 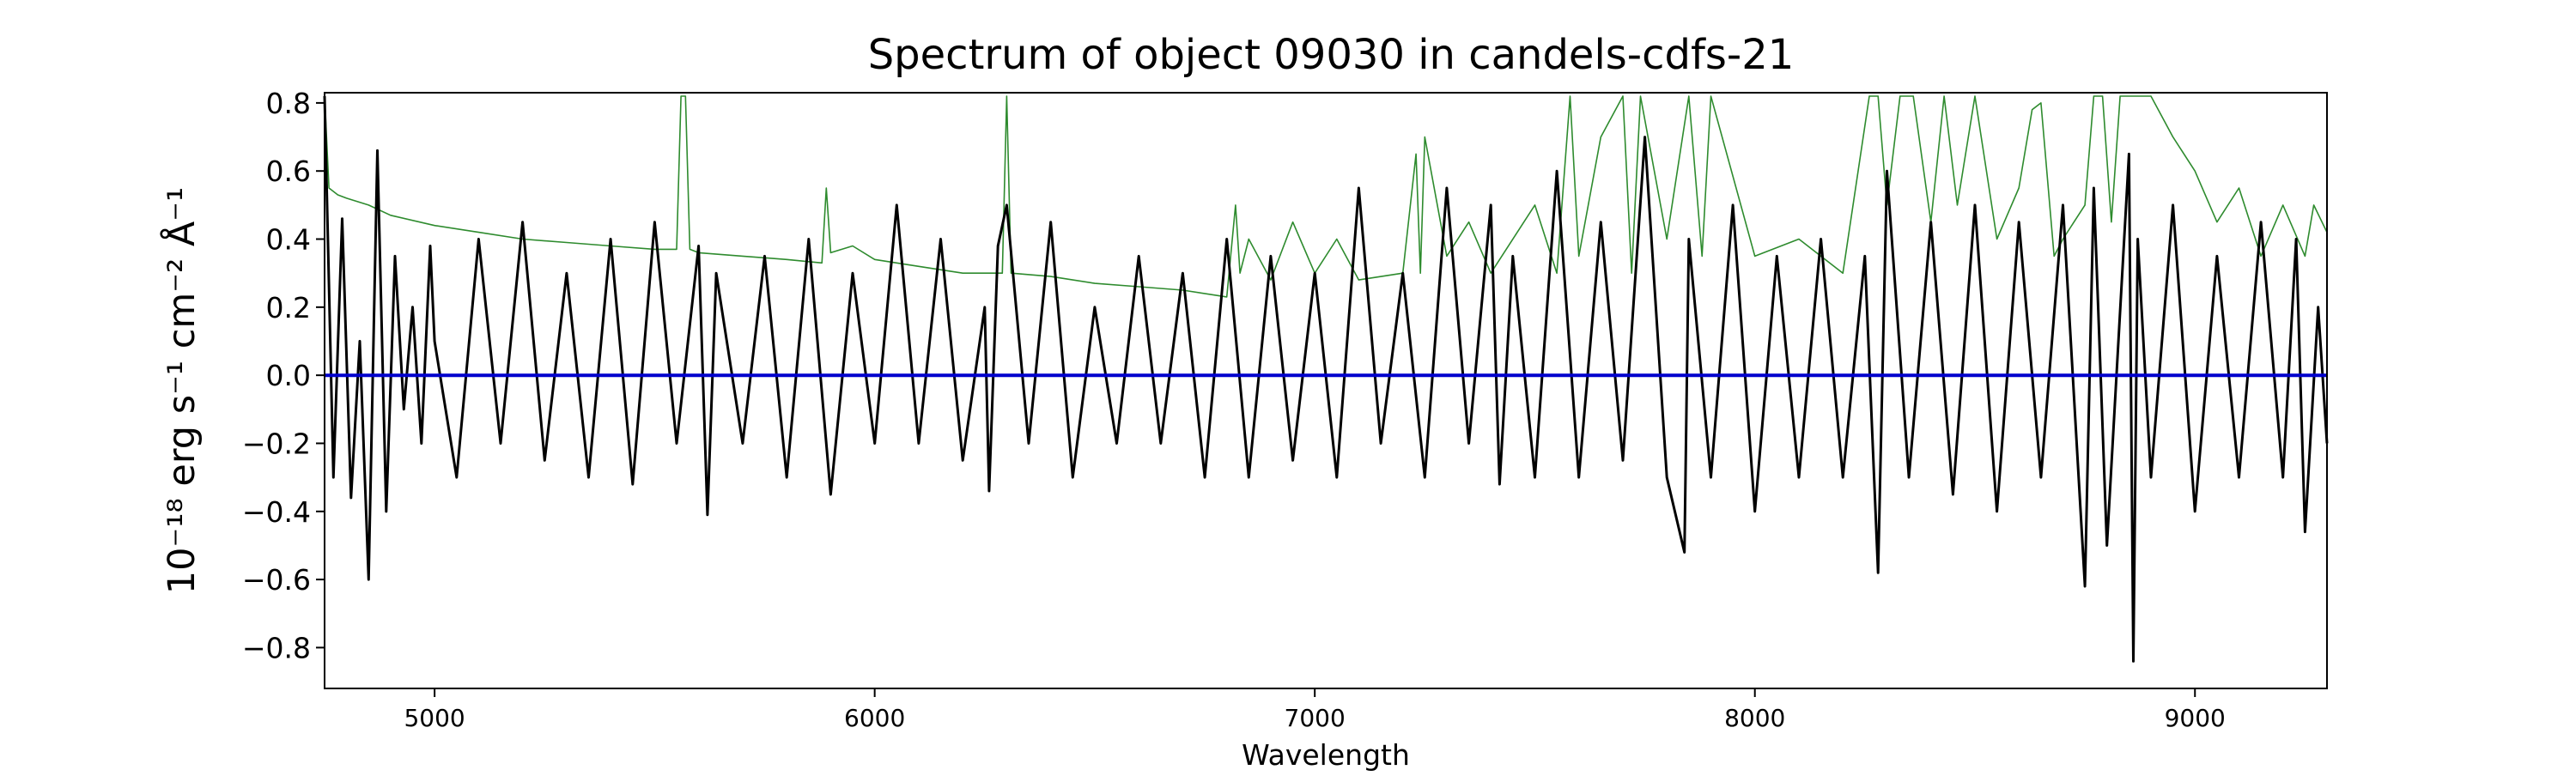 I want to click on x-tick-label: 7000, so click(x=1316, y=718).